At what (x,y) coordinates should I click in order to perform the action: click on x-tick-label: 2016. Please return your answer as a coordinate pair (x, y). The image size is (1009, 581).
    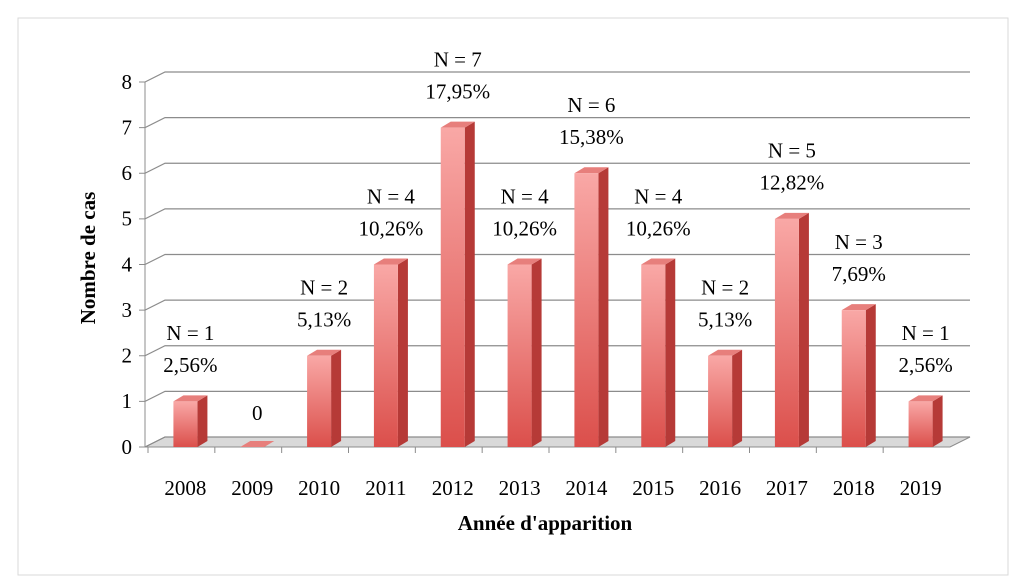
    Looking at the image, I should click on (720, 488).